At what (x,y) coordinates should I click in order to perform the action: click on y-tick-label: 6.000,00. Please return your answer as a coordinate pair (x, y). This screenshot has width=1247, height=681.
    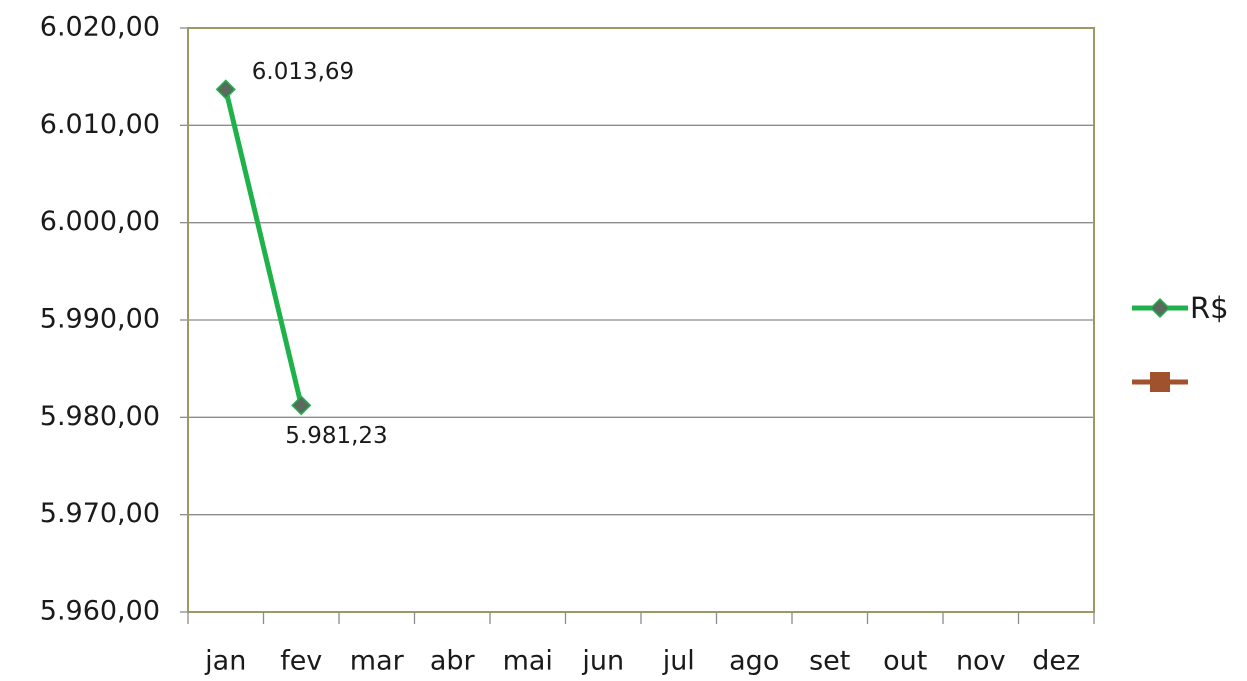
    Looking at the image, I should click on (100, 221).